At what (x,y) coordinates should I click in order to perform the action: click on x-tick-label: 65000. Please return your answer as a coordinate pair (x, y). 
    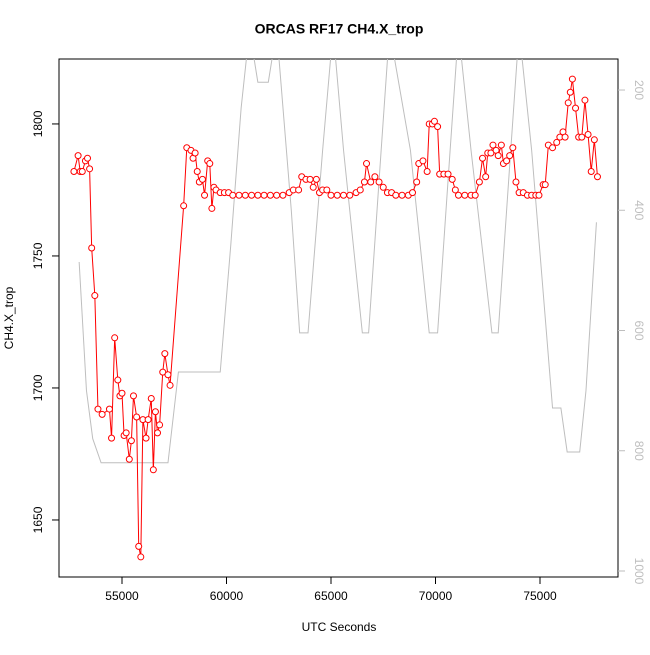
    Looking at the image, I should click on (331, 596).